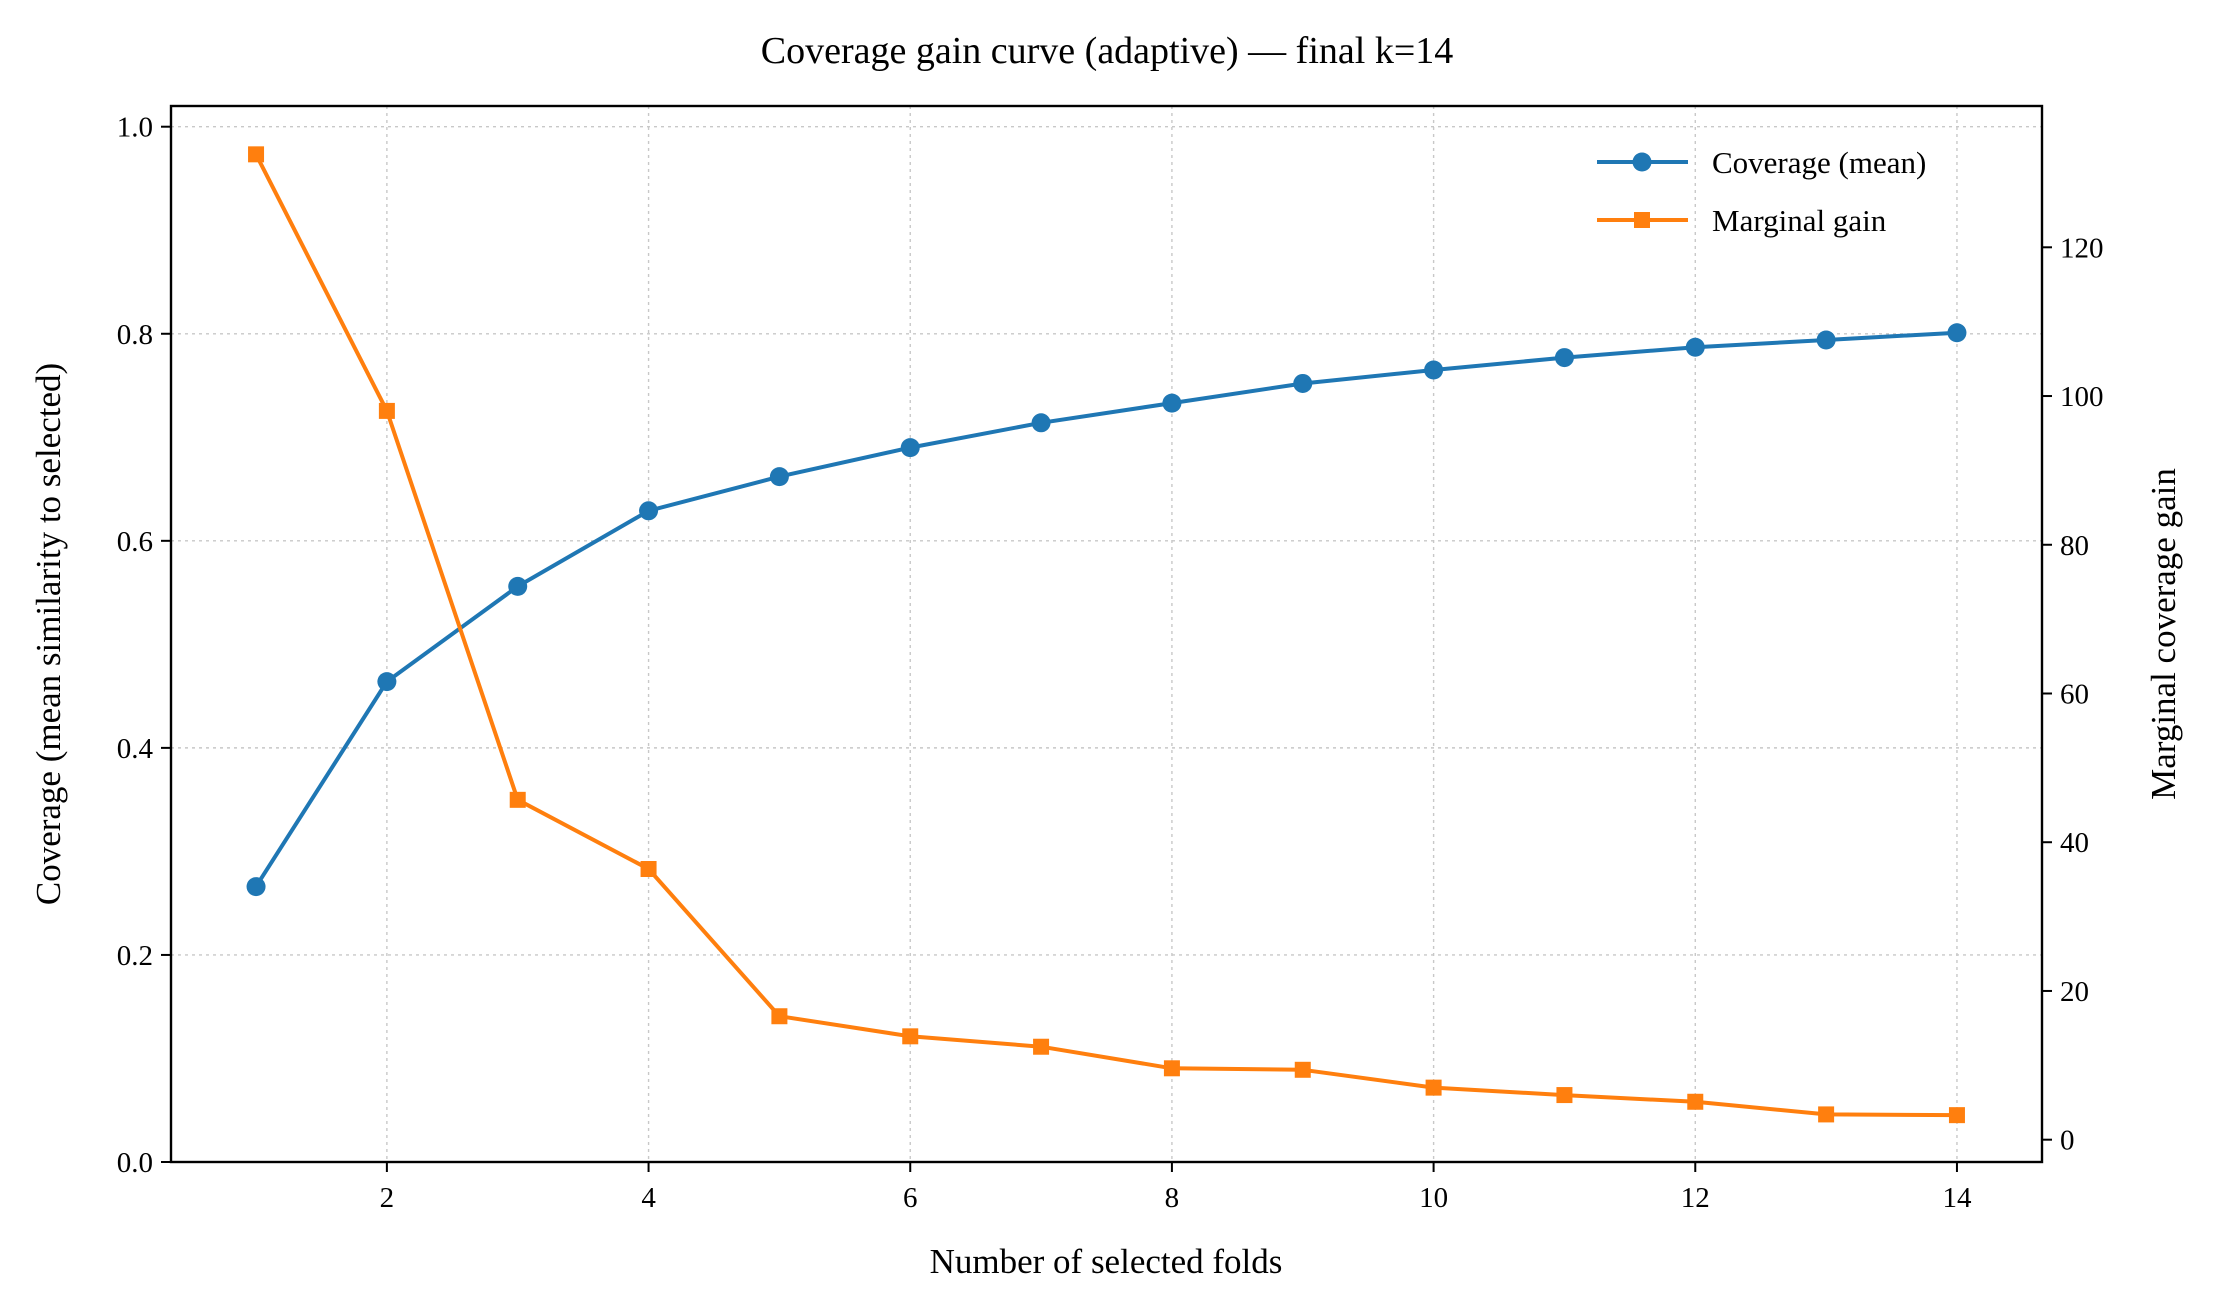 The height and width of the screenshot is (1314, 2215). I want to click on y-axis-right: 0 20 40 60 80 100 120, so click(2073, 694).